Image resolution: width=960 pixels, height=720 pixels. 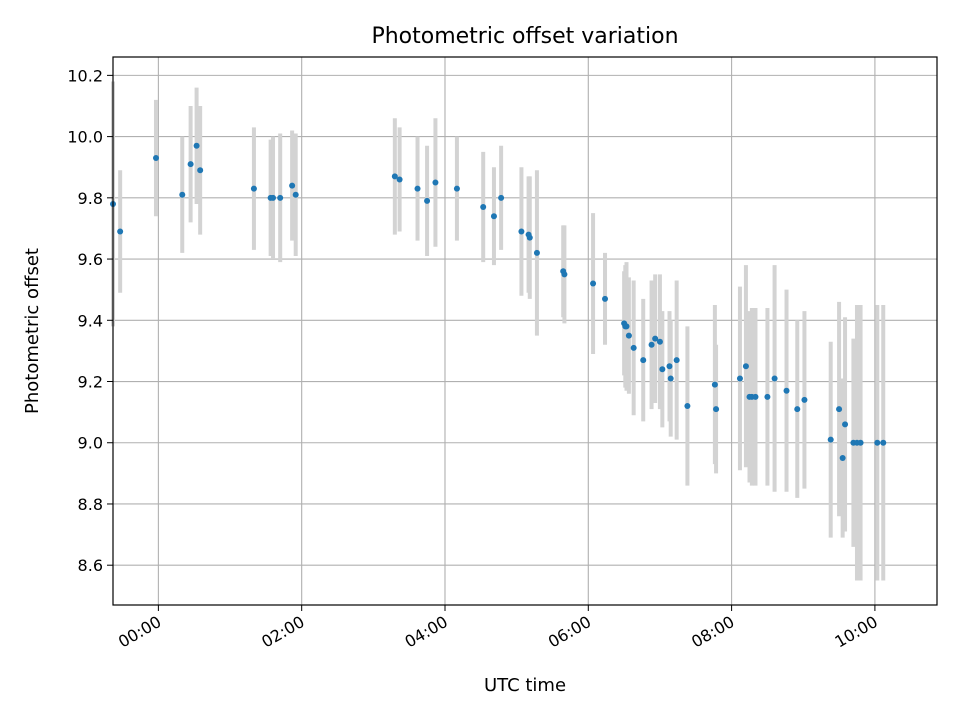 What do you see at coordinates (90, 259) in the screenshot?
I see `y-tick-label: 9.6` at bounding box center [90, 259].